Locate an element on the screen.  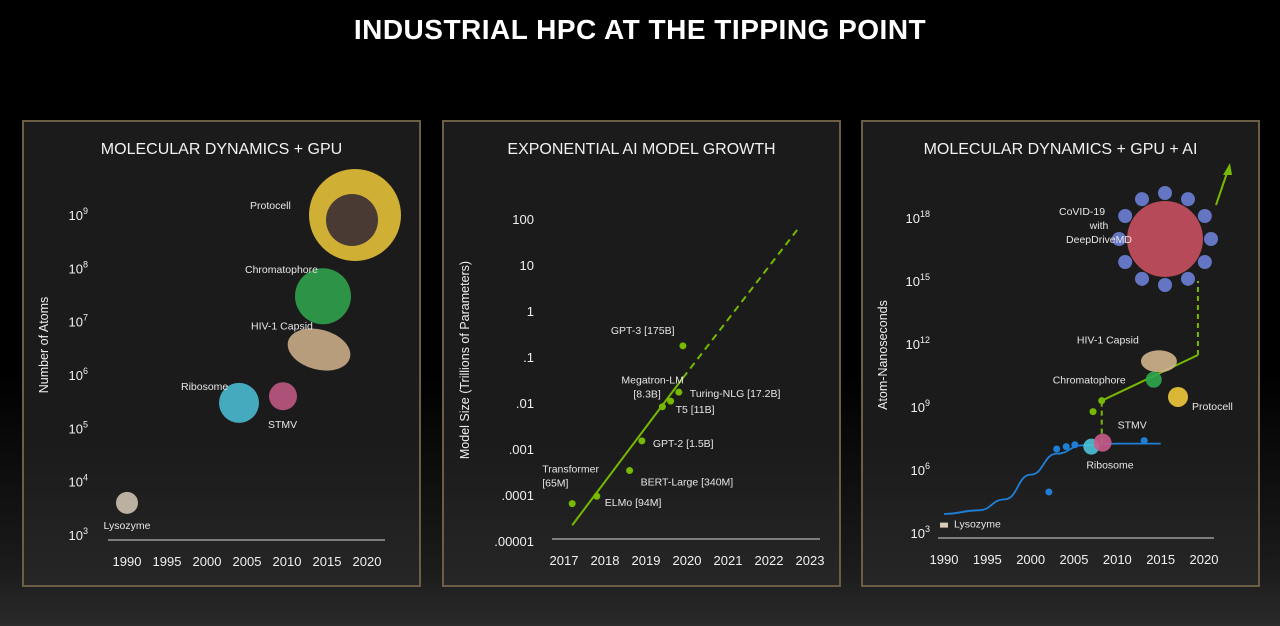
panel-title: MOLECULAR DYNAMICS + GPU + AI is located at coordinates (1060, 149).